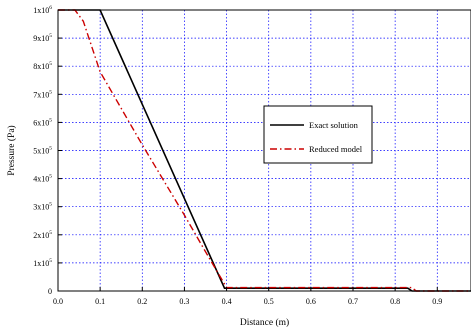 Image resolution: width=471 pixels, height=329 pixels. What do you see at coordinates (334, 125) in the screenshot?
I see `legend-label-0: Exact solution` at bounding box center [334, 125].